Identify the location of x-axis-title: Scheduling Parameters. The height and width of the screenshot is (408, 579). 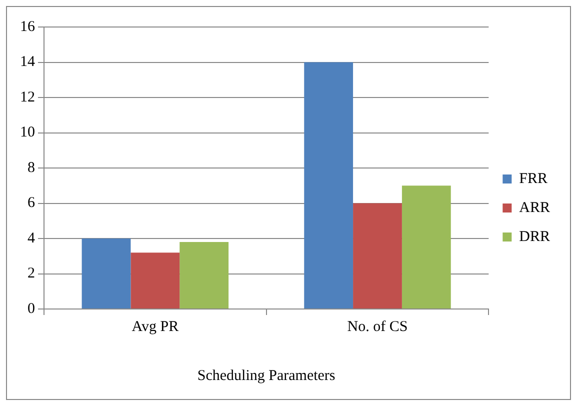
(266, 376).